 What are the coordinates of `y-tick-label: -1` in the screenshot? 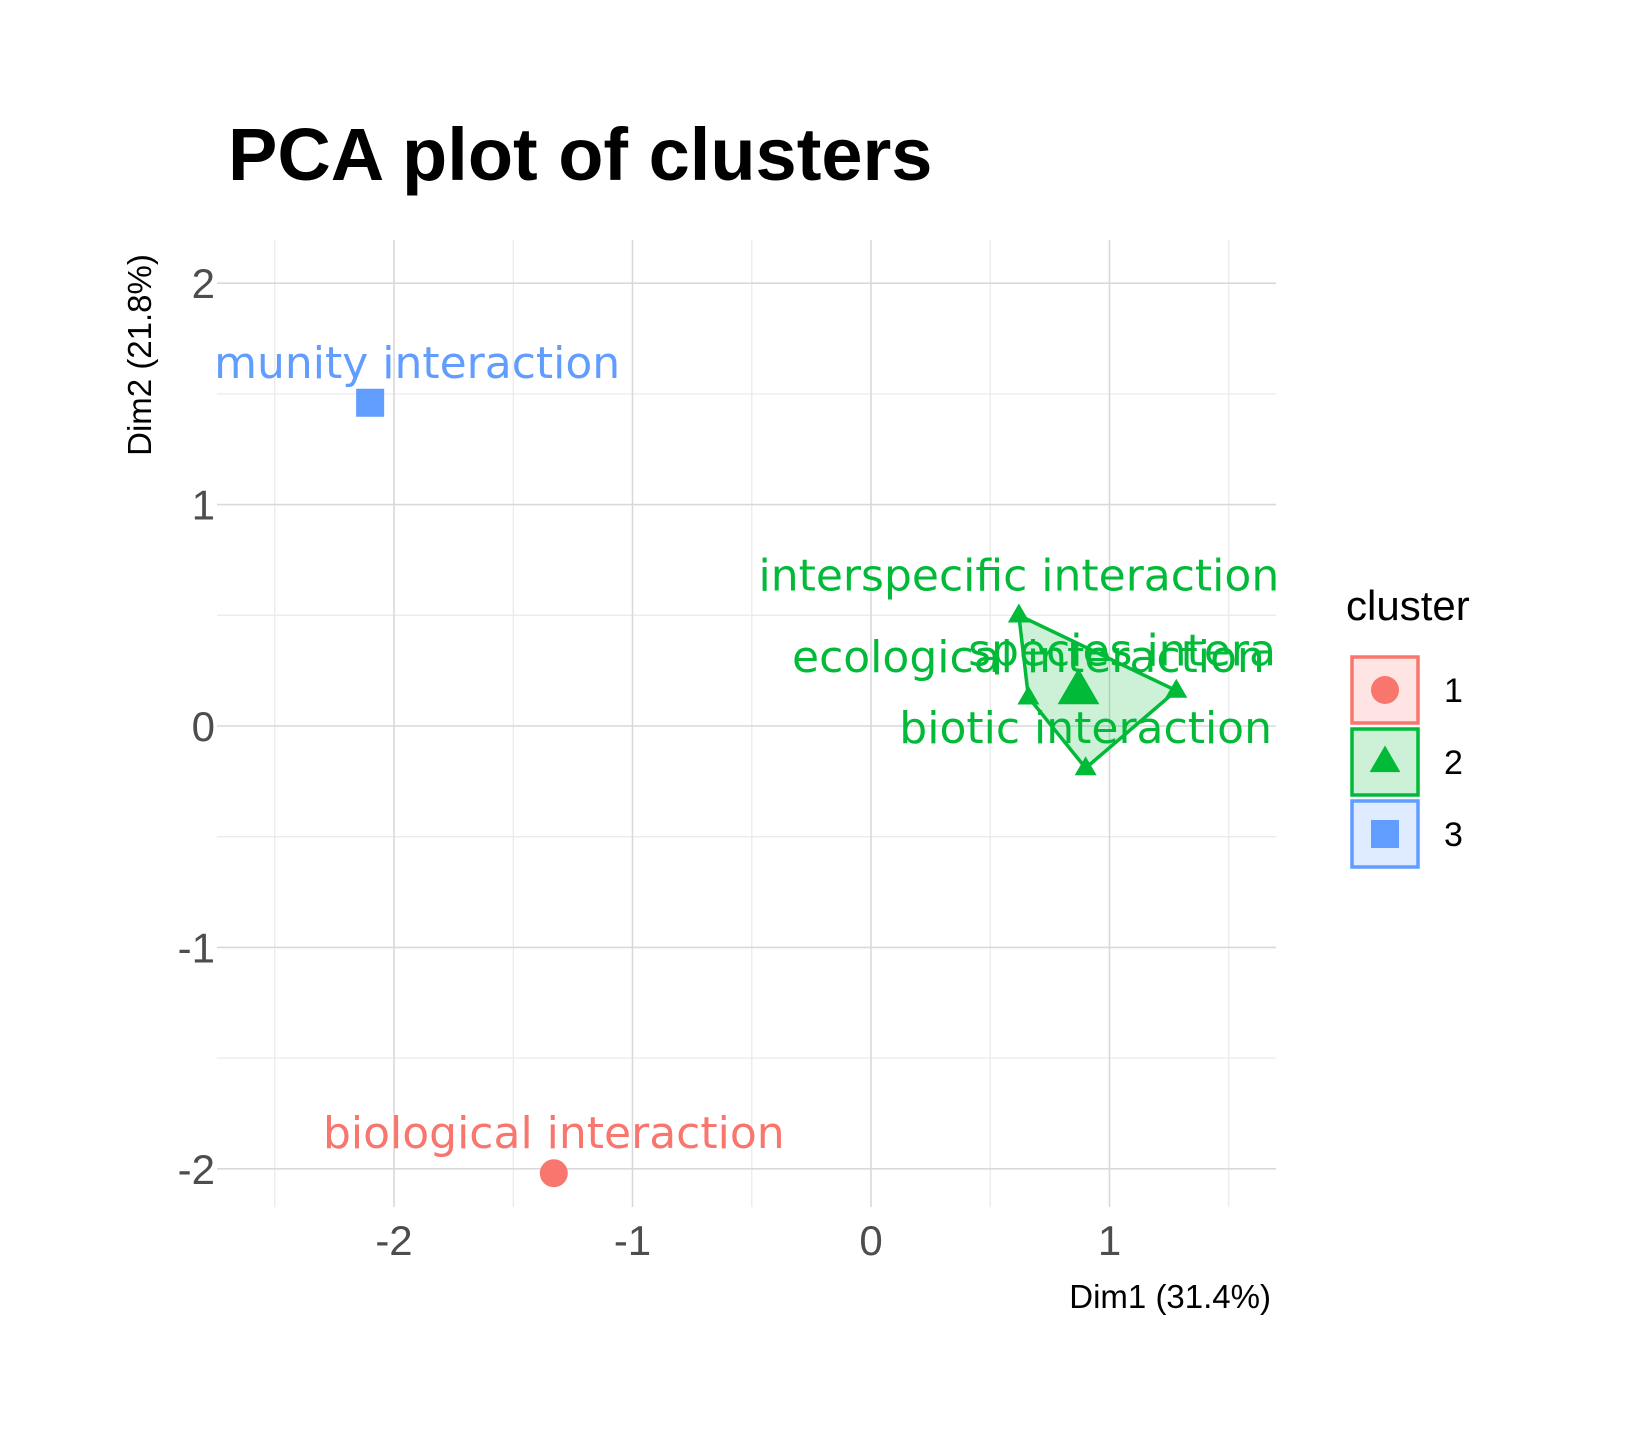 It's located at (196, 947).